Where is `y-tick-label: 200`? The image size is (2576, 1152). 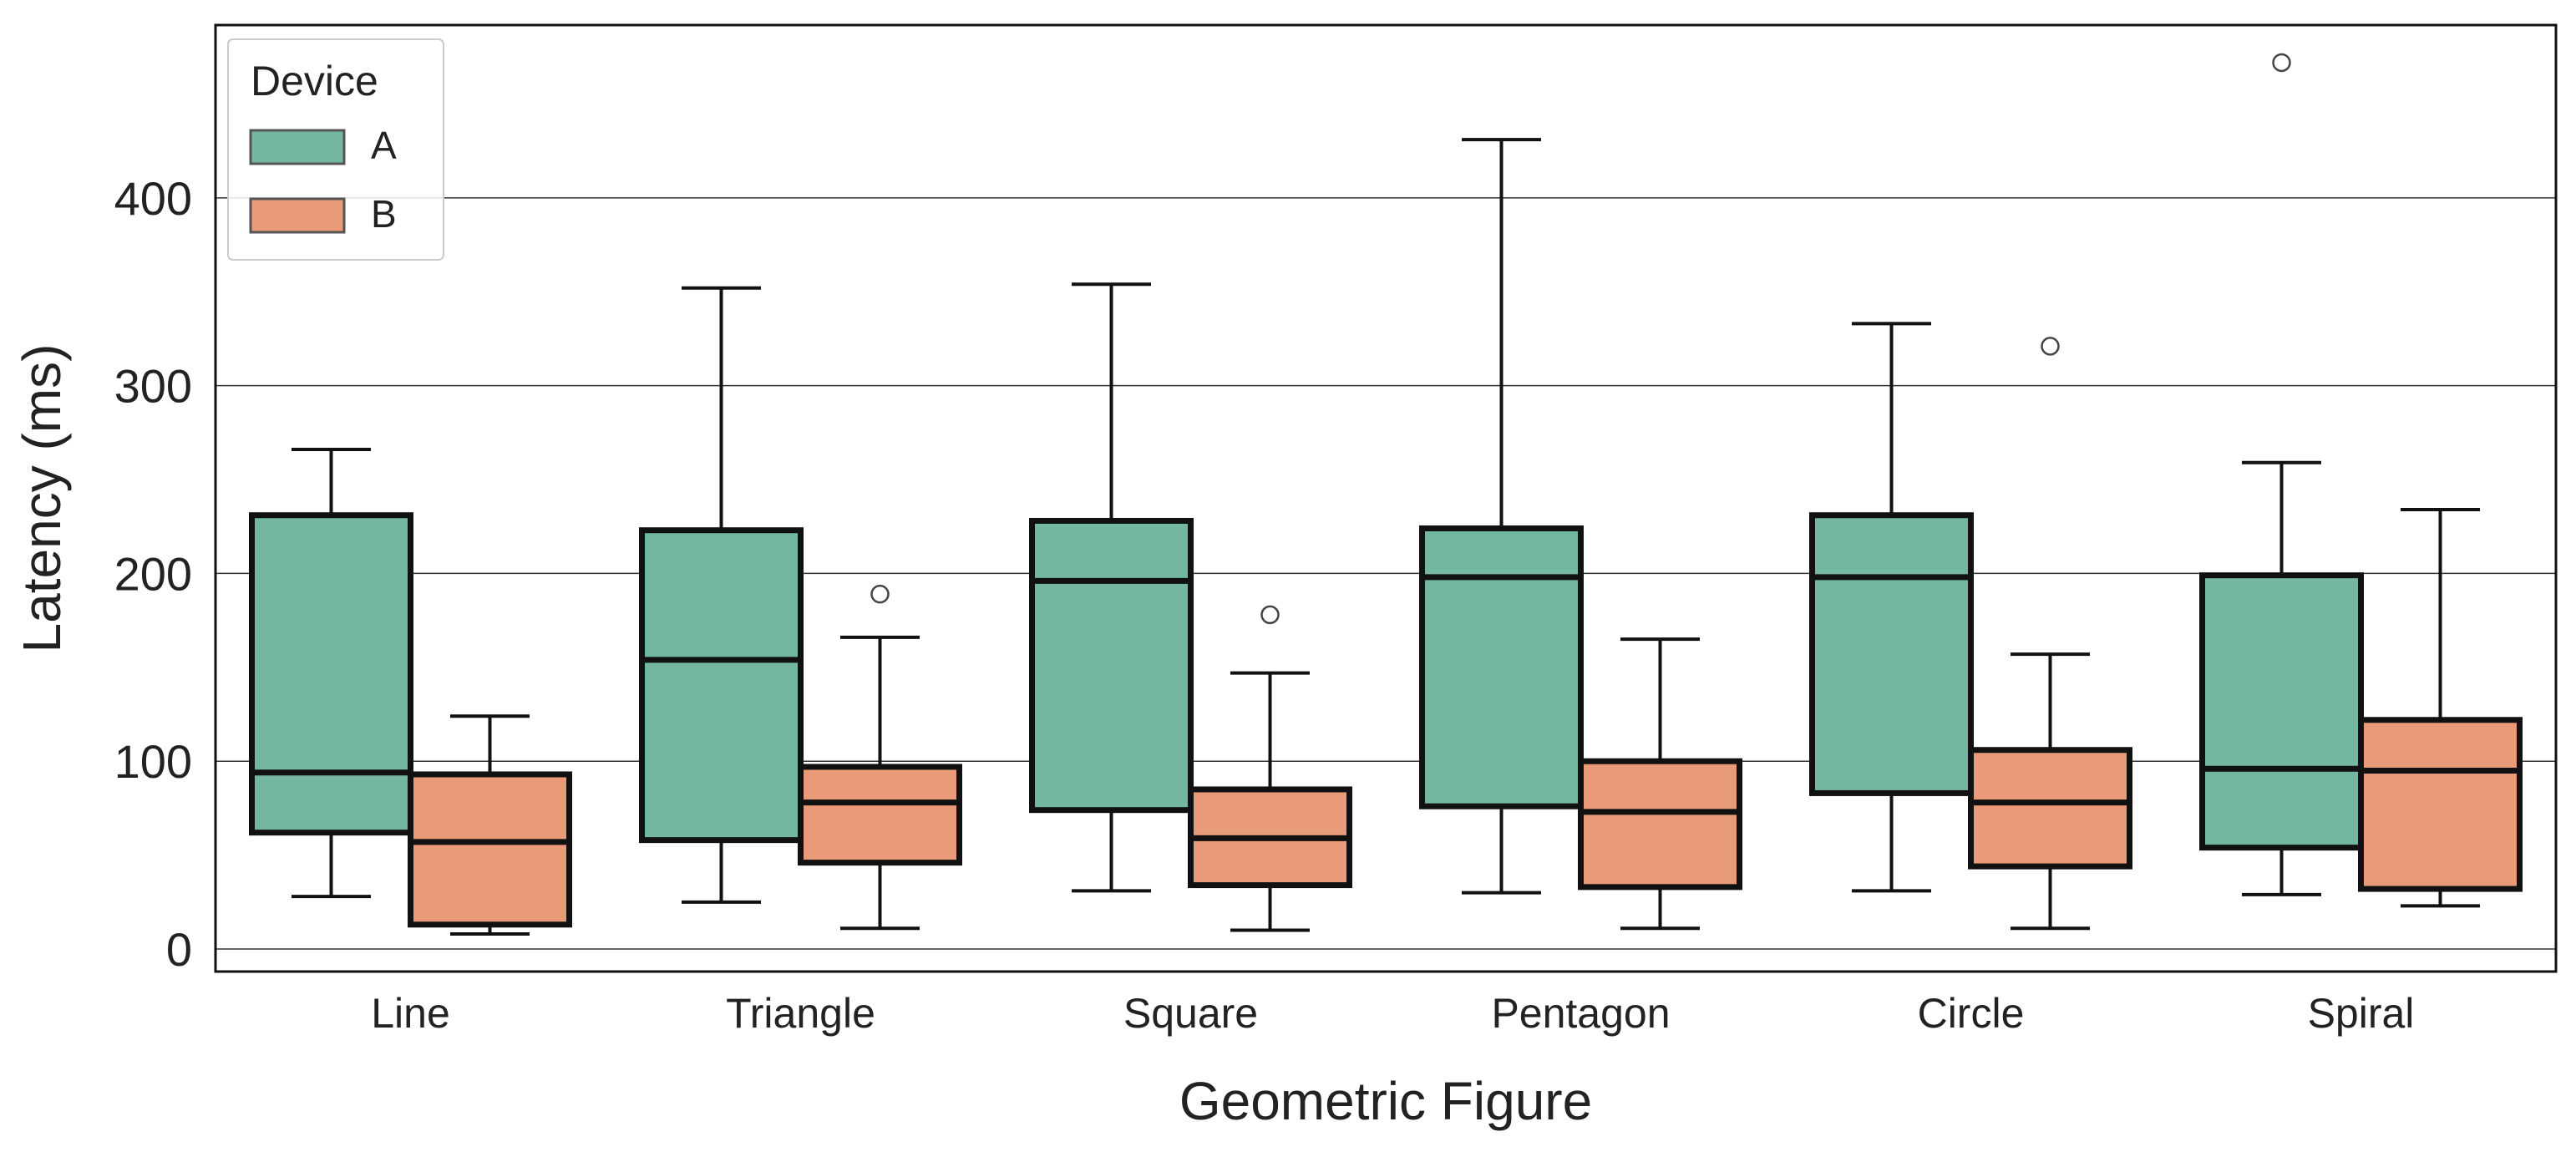 y-tick-label: 200 is located at coordinates (153, 573).